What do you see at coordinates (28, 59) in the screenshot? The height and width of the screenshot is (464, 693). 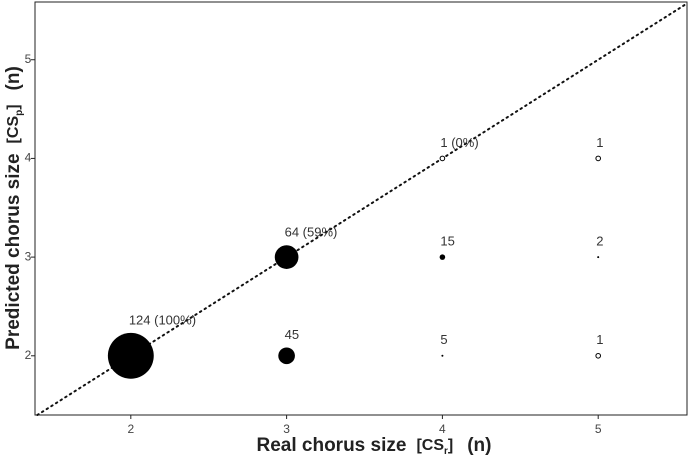 I see `y-tick-label: 5` at bounding box center [28, 59].